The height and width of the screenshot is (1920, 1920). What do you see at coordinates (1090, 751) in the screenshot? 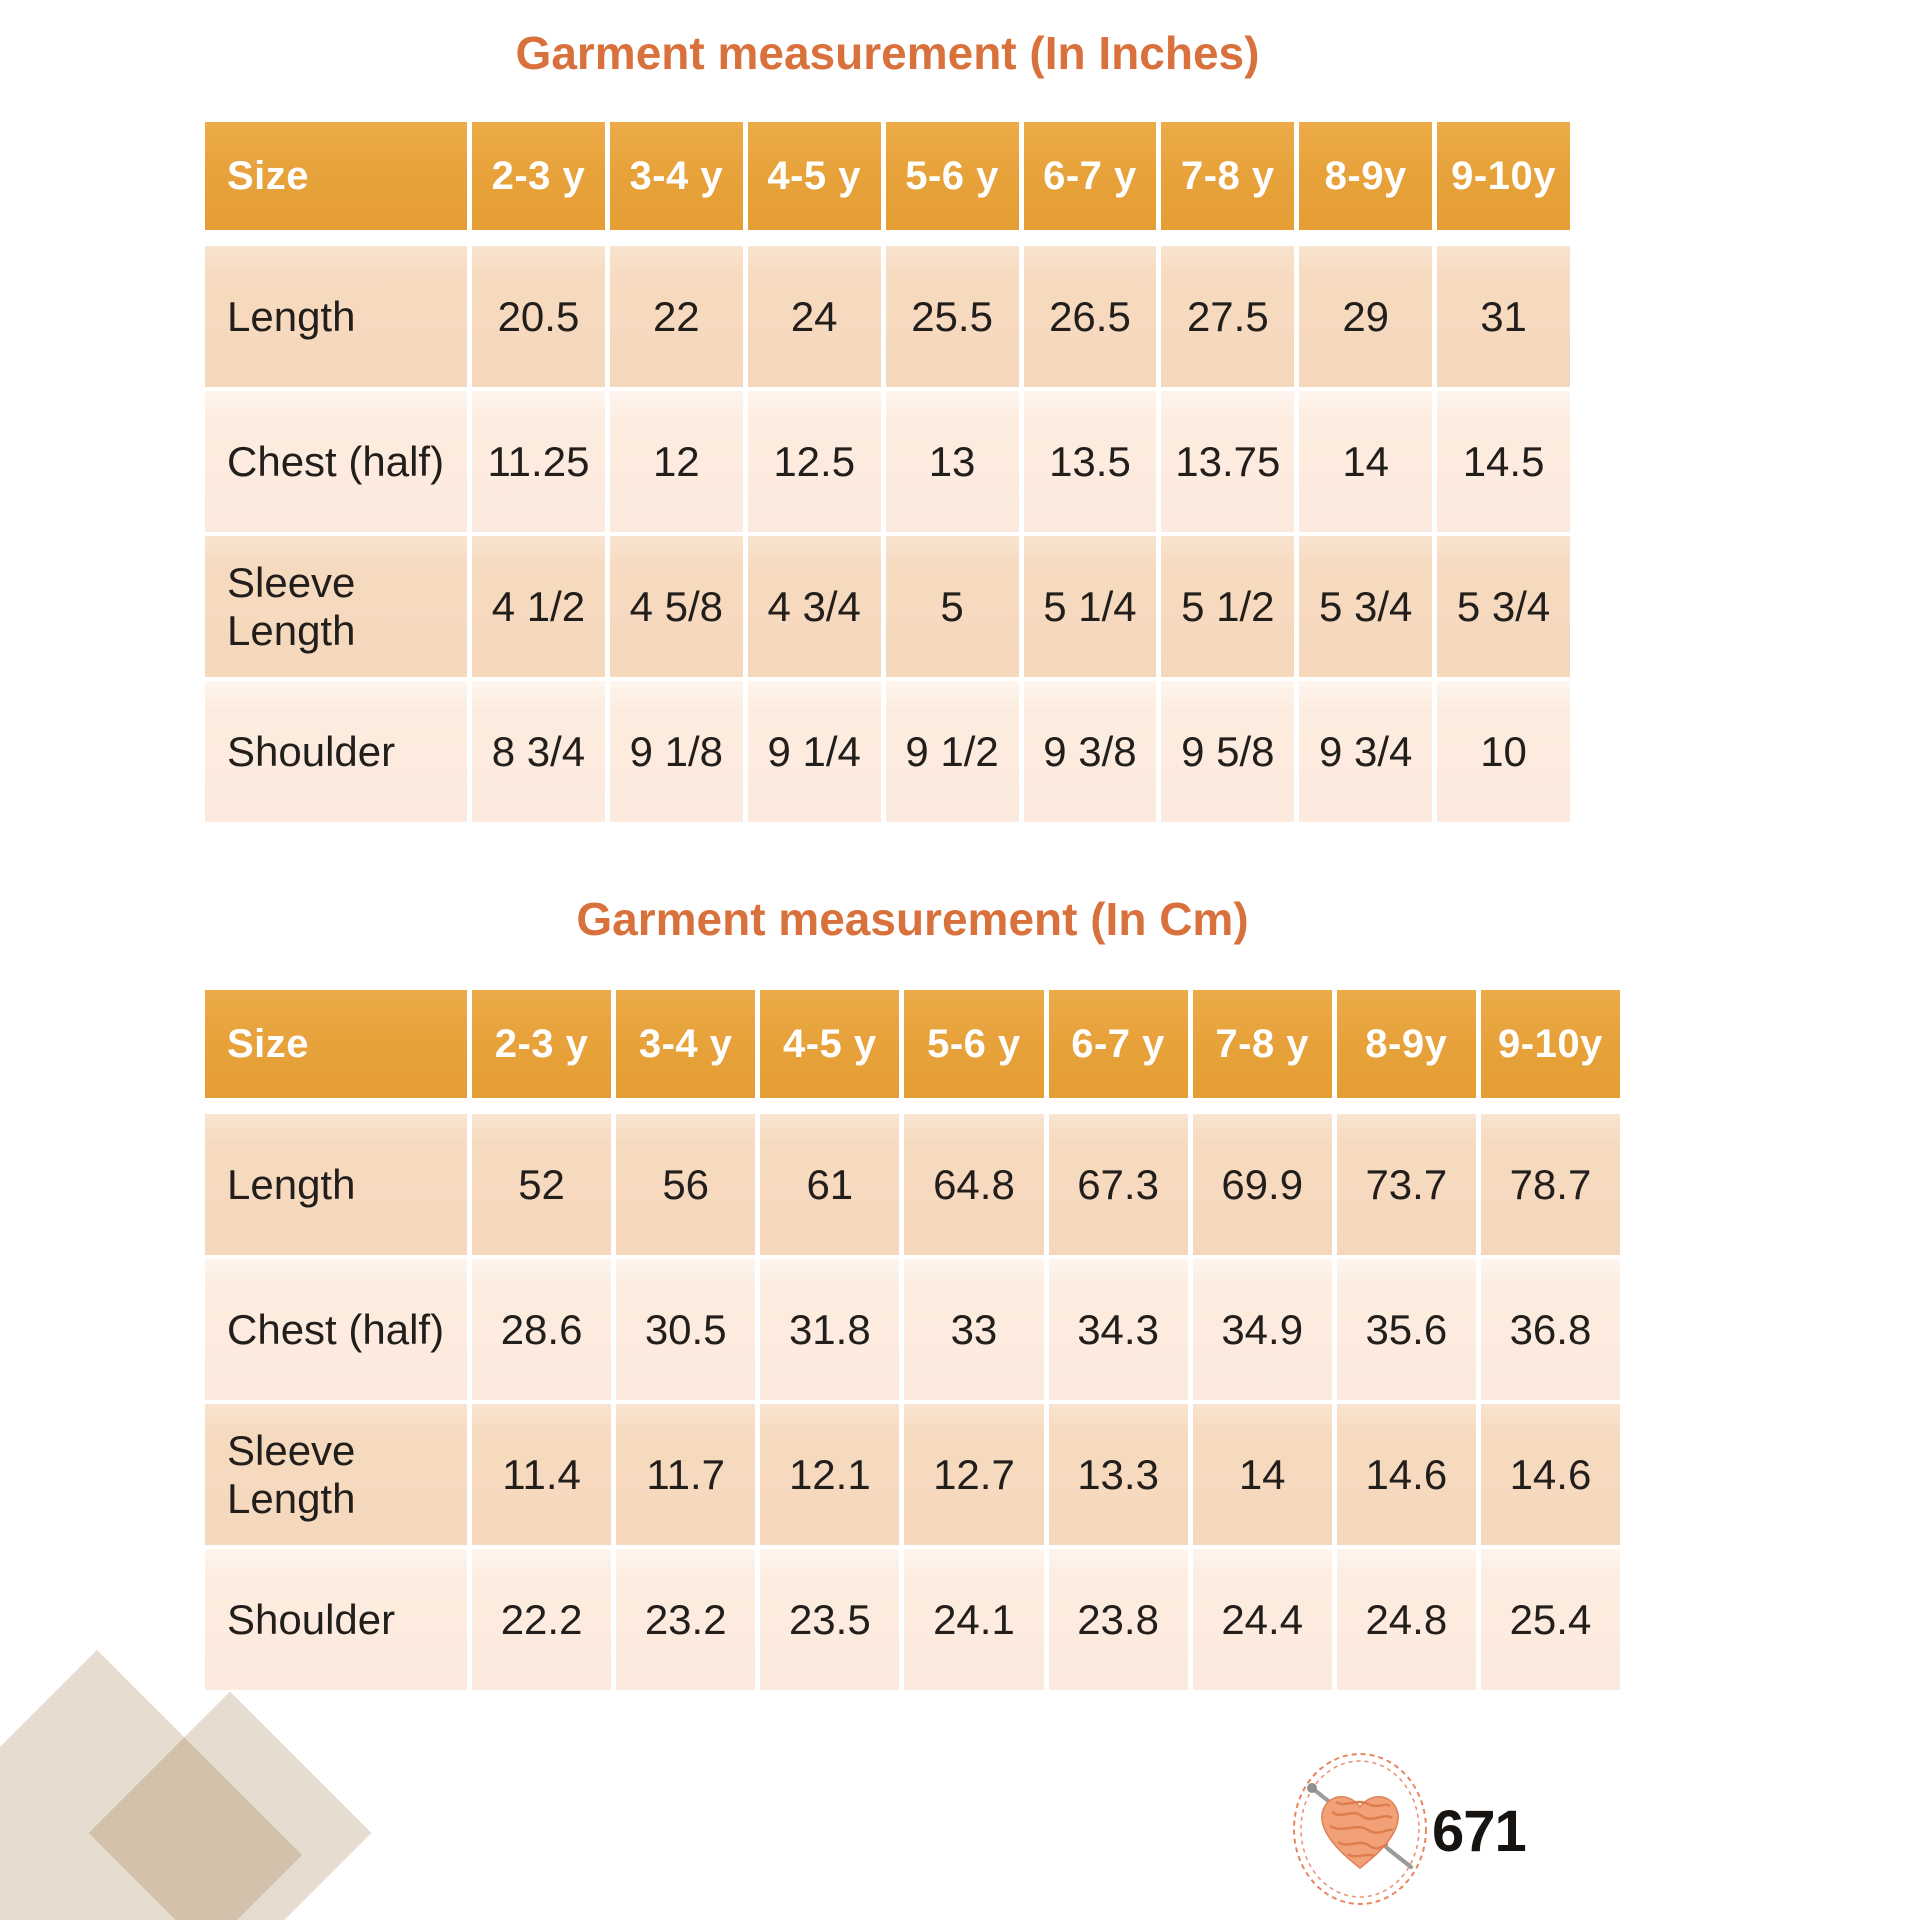
I see `measurement-value: 9 3/8` at bounding box center [1090, 751].